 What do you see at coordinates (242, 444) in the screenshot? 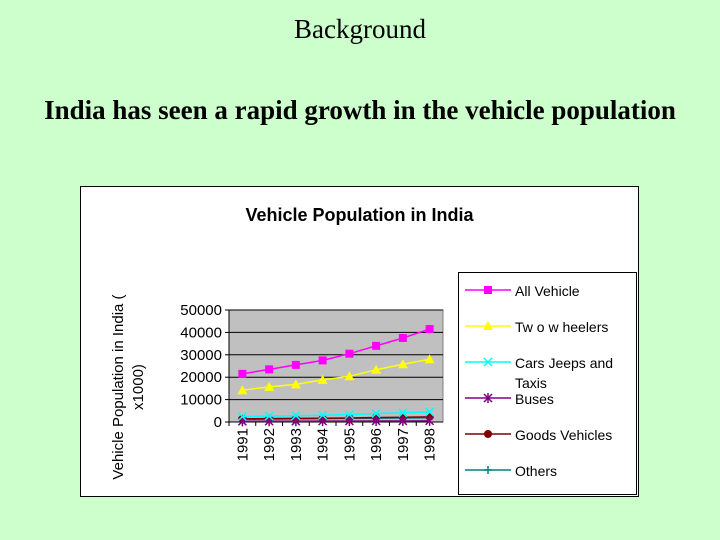
I see `x-tick-label: 1991` at bounding box center [242, 444].